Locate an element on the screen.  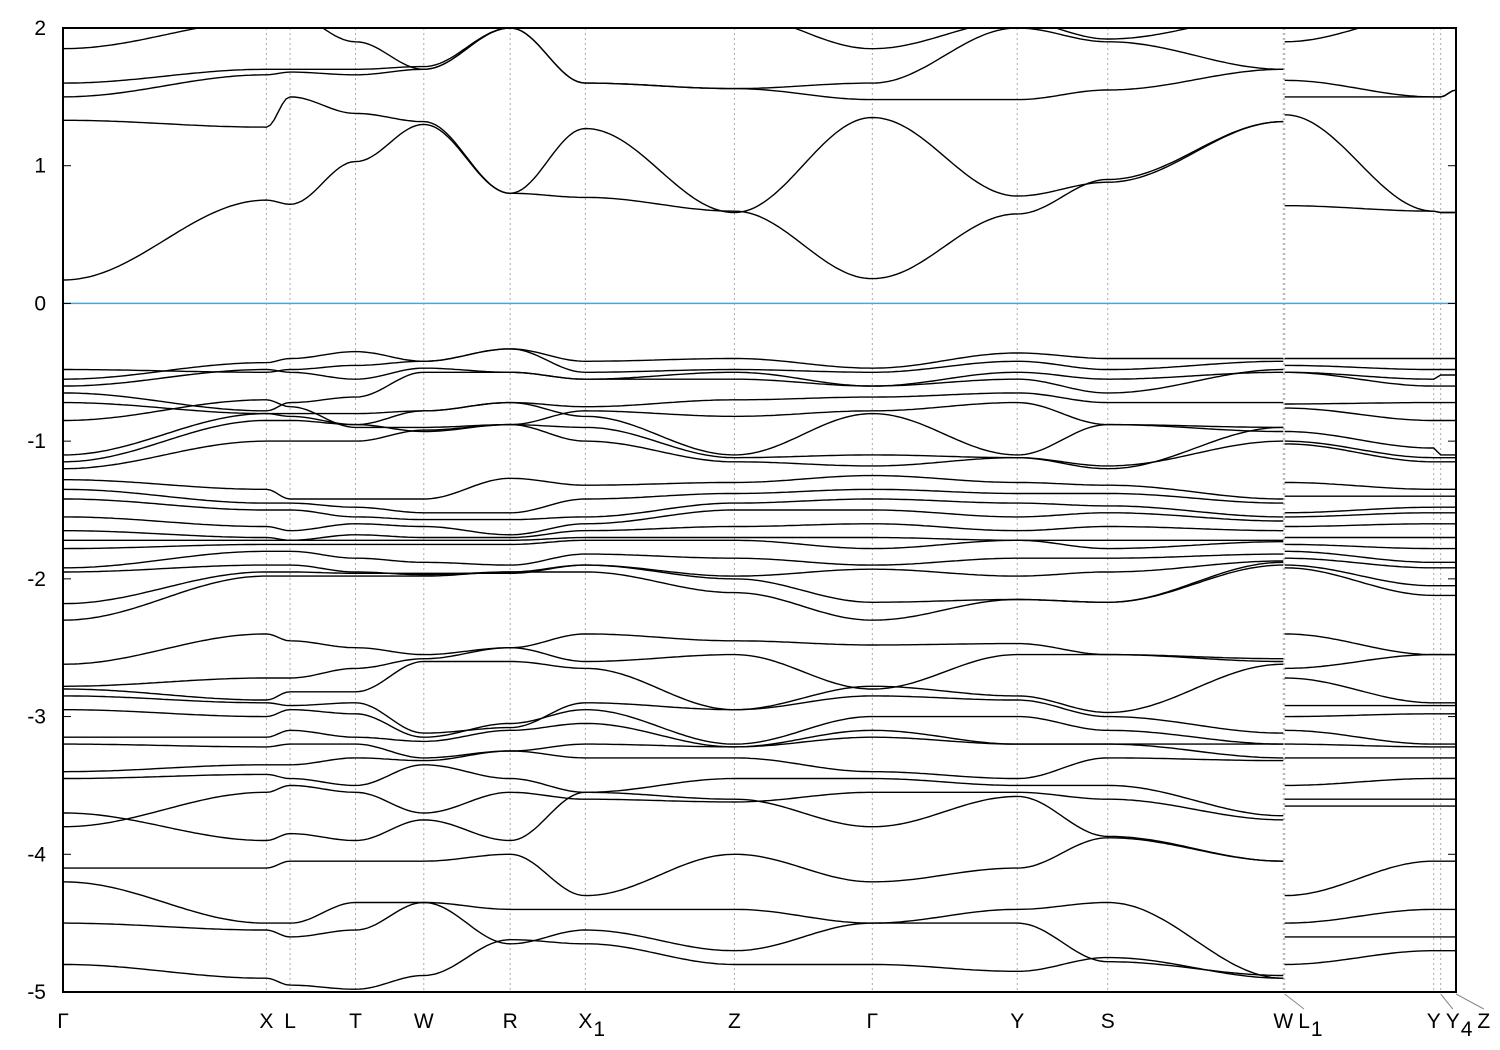
x-tick-label: X is located at coordinates (266, 1021).